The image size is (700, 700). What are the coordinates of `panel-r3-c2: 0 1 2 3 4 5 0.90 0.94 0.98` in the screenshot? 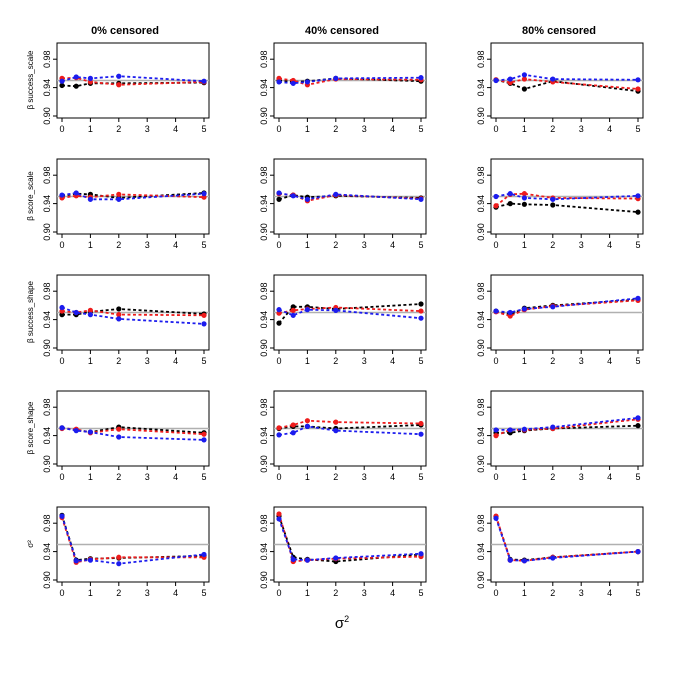 It's located at (560, 436).